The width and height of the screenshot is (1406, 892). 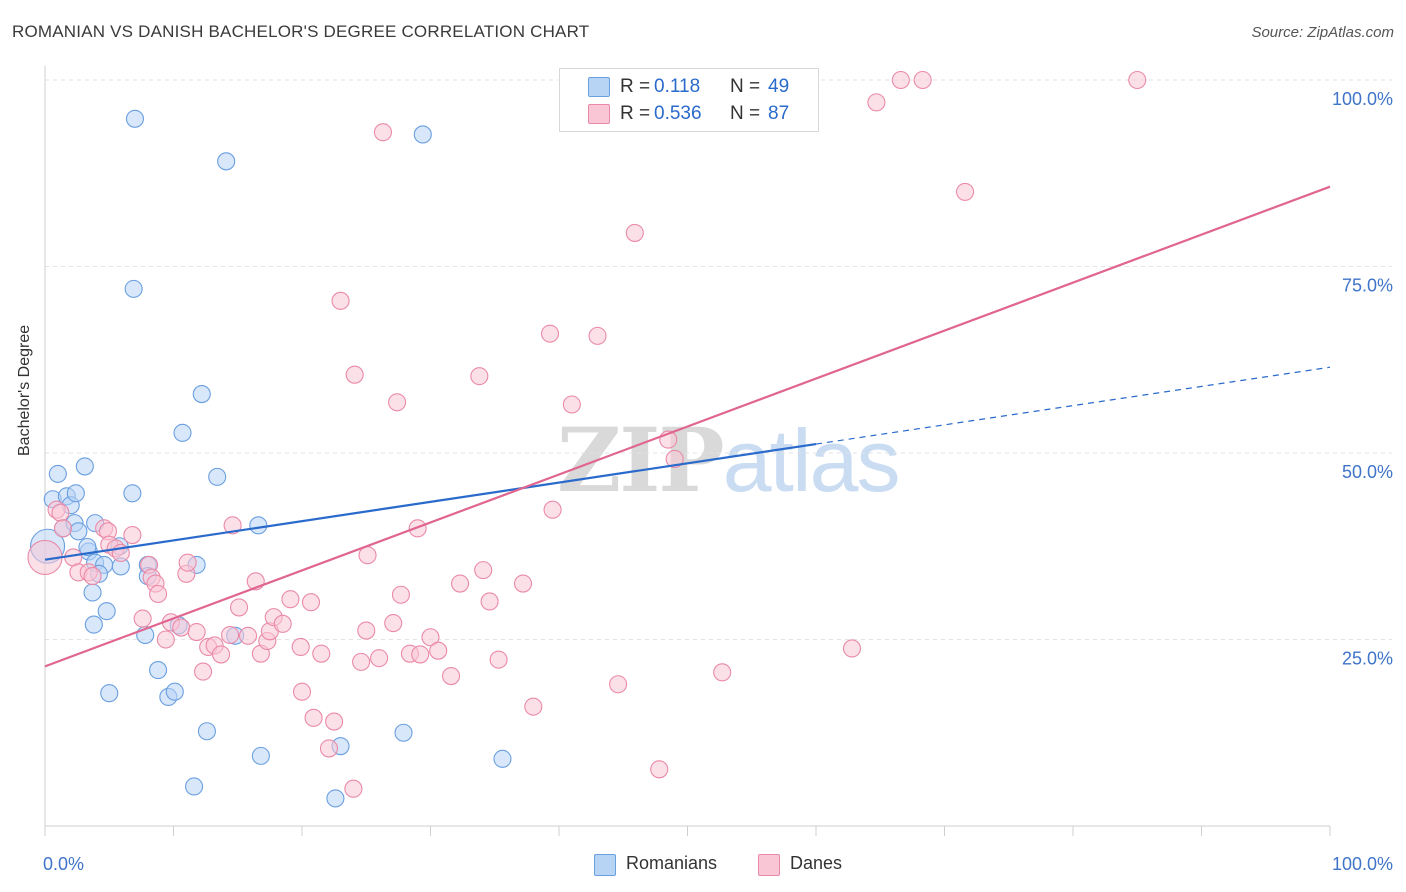 What do you see at coordinates (24, 390) in the screenshot?
I see `y-axis-label: Bachelor's Degree` at bounding box center [24, 390].